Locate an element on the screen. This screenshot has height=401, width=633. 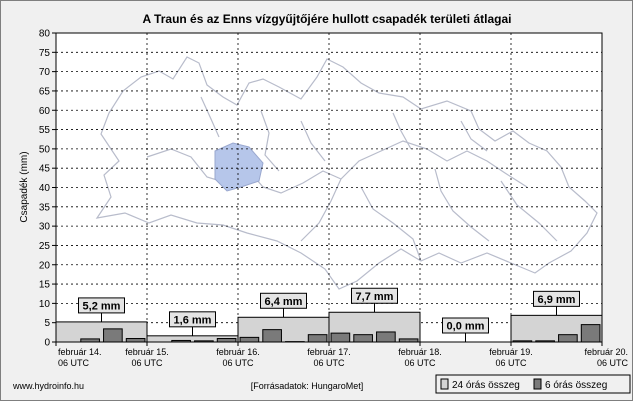
footer-source-site: www.hydroinfo.hu is located at coordinates (48, 386).